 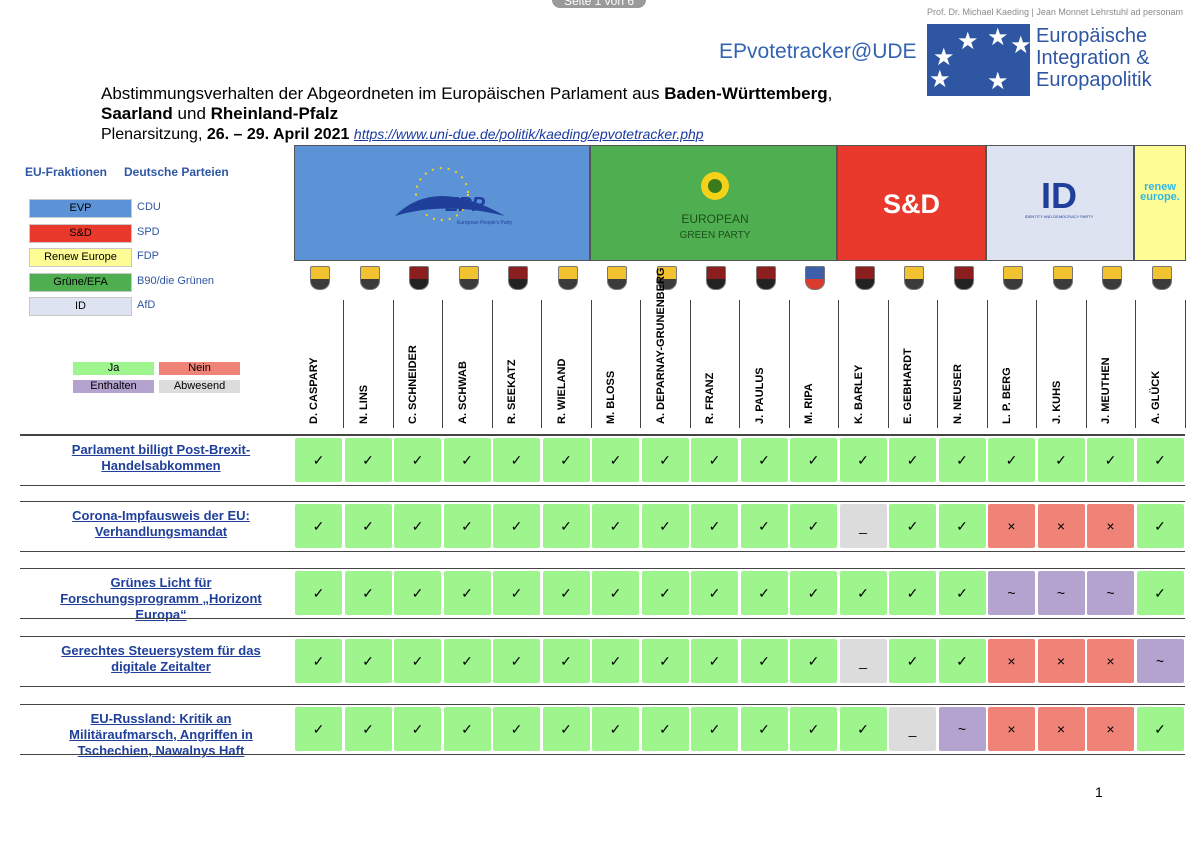 I want to click on mep-name: R. WIELAND, so click(x=561, y=391).